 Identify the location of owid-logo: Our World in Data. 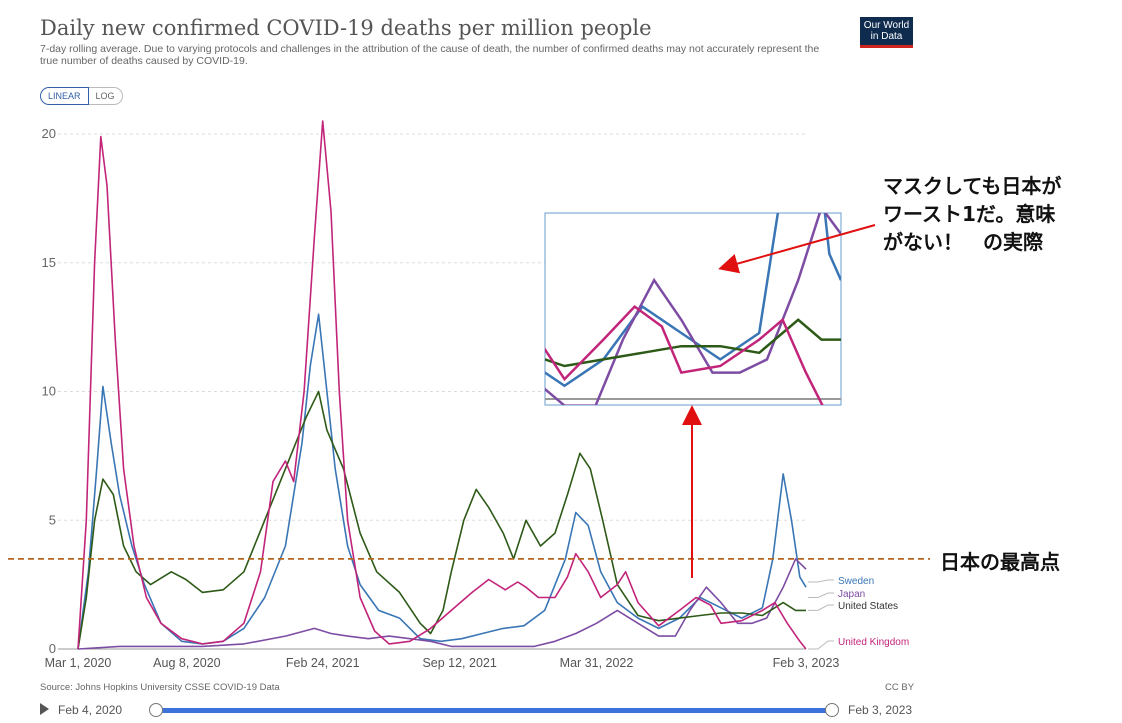
(886, 32).